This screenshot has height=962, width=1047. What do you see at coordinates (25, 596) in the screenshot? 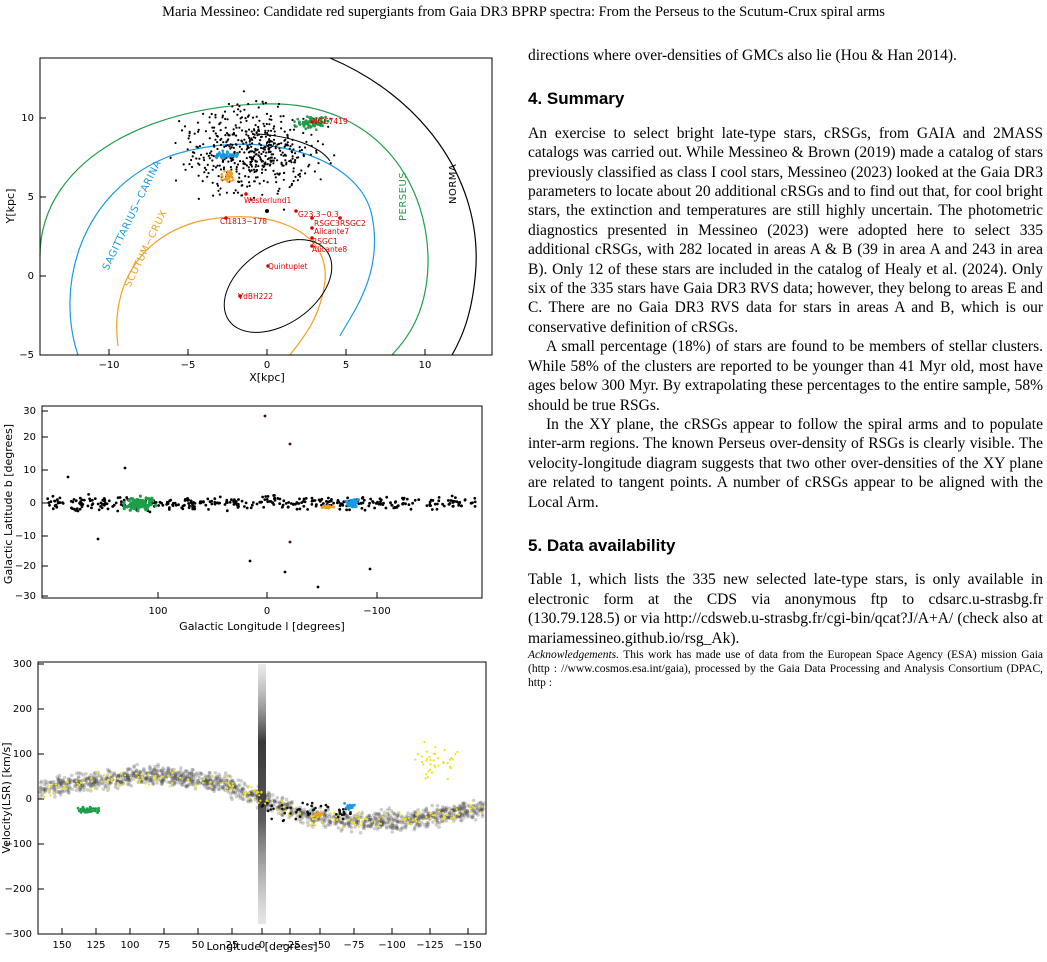
I see `lb-ytick-label: −30` at bounding box center [25, 596].